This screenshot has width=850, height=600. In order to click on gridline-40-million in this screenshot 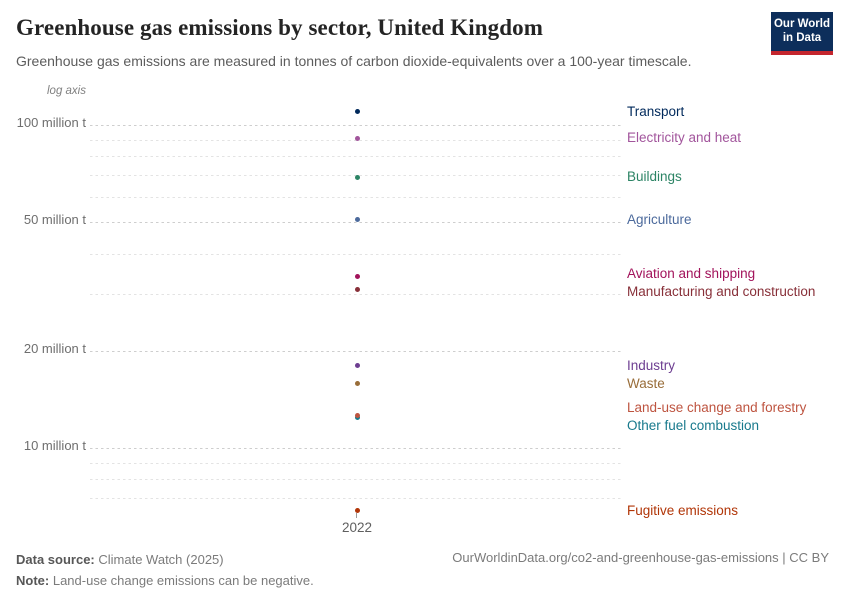, I will do `click(356, 254)`.